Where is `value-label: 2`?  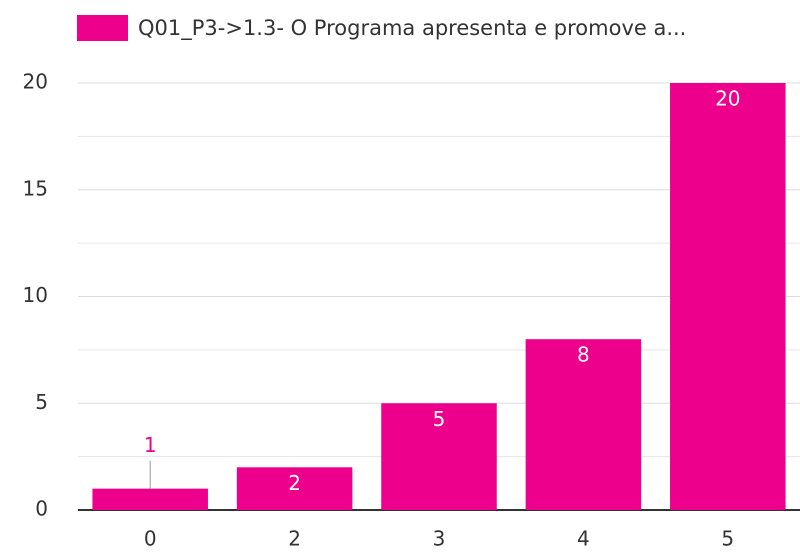
value-label: 2 is located at coordinates (294, 483).